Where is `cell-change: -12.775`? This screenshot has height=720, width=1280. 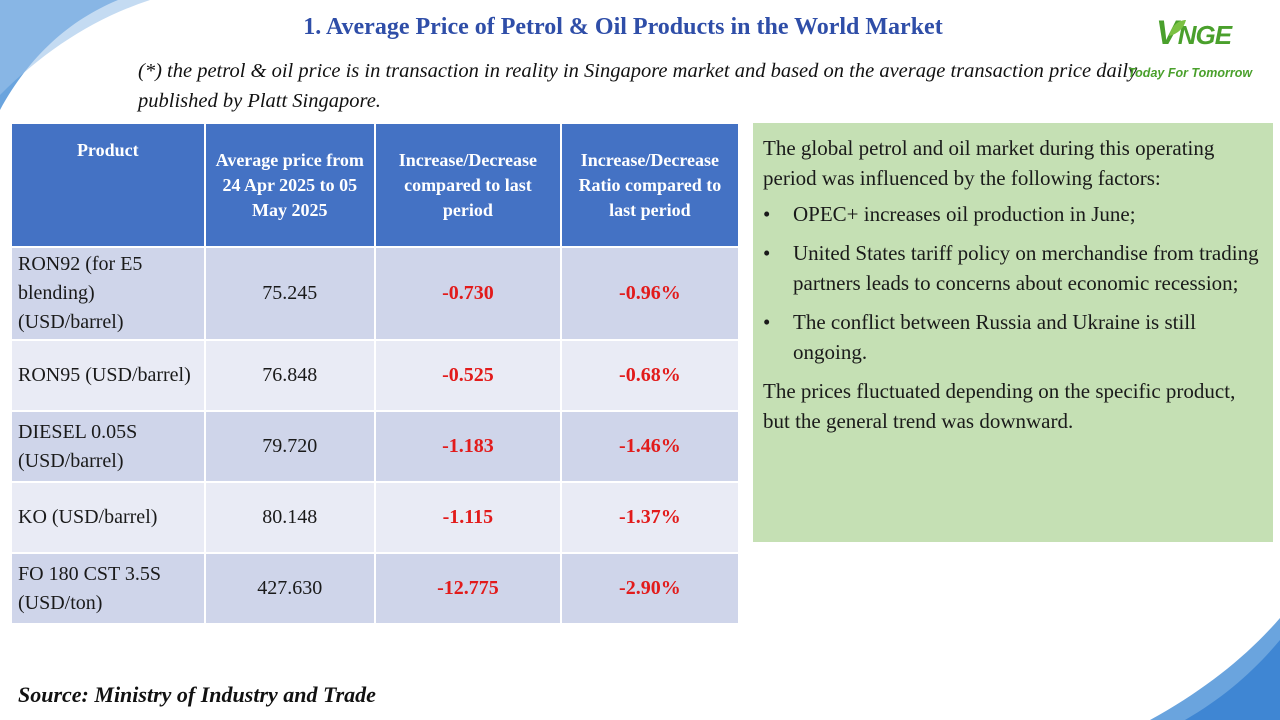 cell-change: -12.775 is located at coordinates (468, 588).